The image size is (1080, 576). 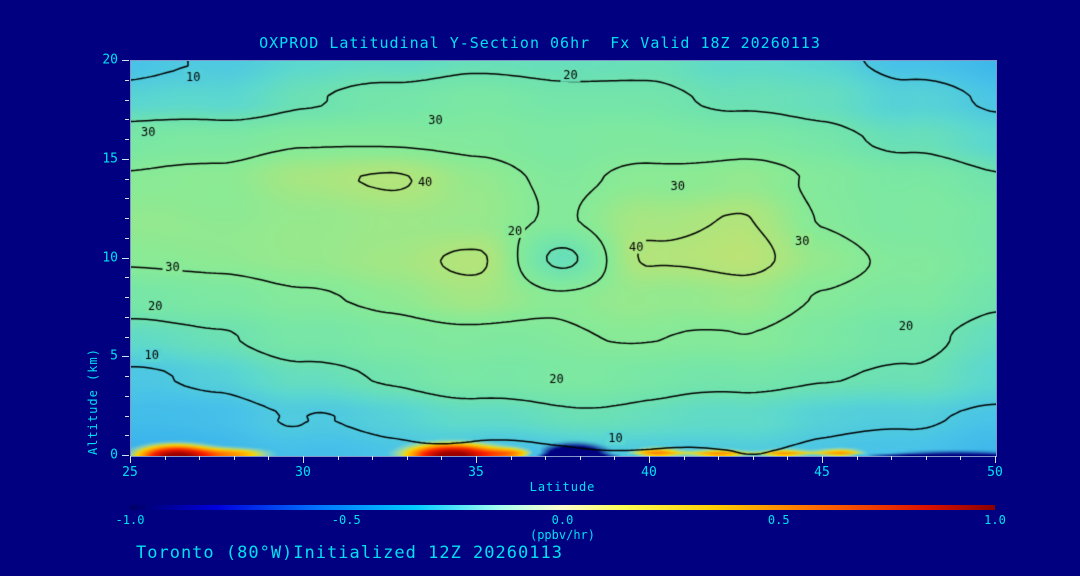 What do you see at coordinates (562, 520) in the screenshot?
I see `colorbar-tick-label: 0.0` at bounding box center [562, 520].